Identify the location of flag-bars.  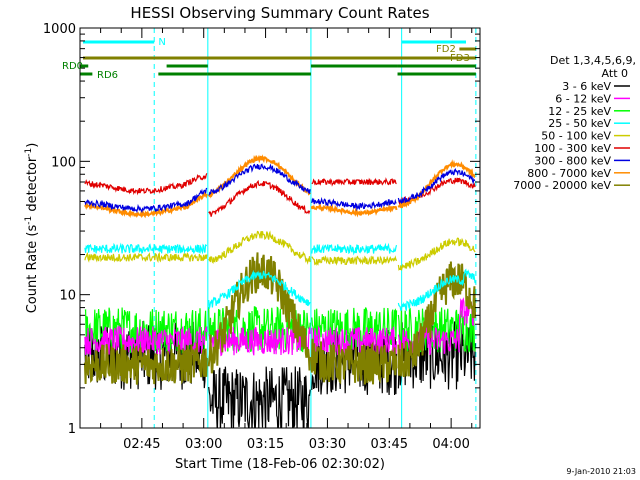
(278, 58).